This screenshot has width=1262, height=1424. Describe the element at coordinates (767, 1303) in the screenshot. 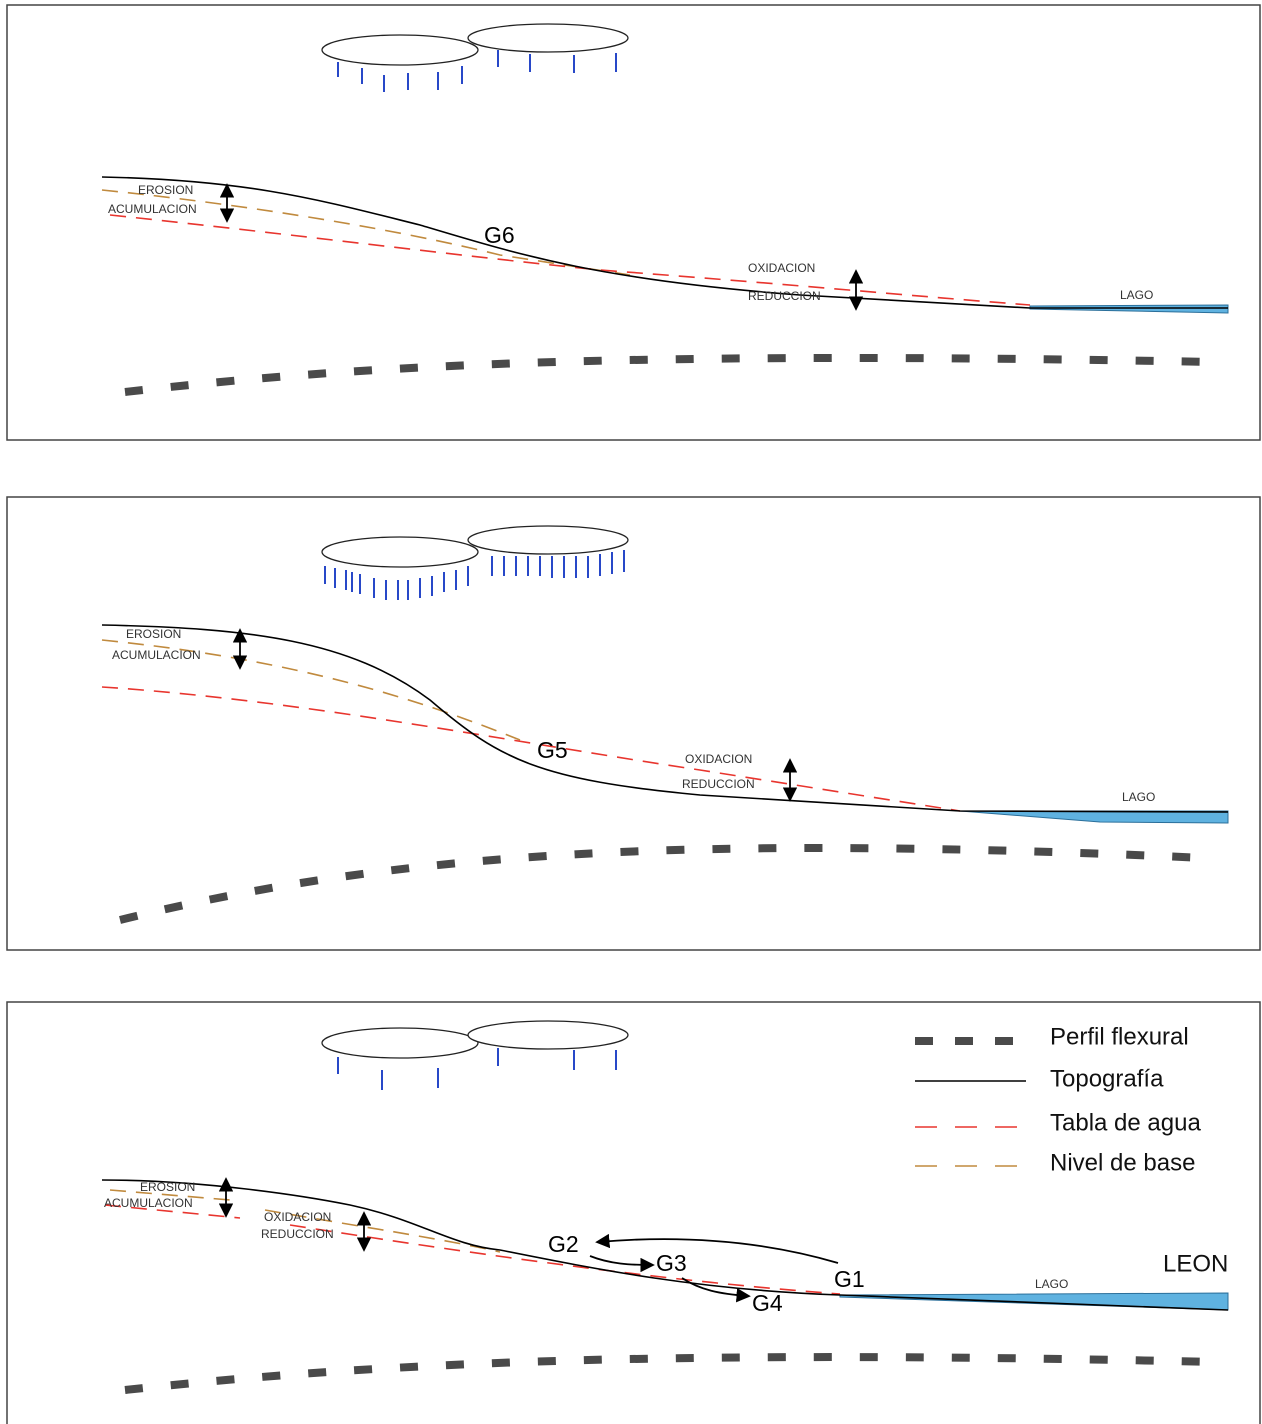

I see `stage-label: G4` at that location.